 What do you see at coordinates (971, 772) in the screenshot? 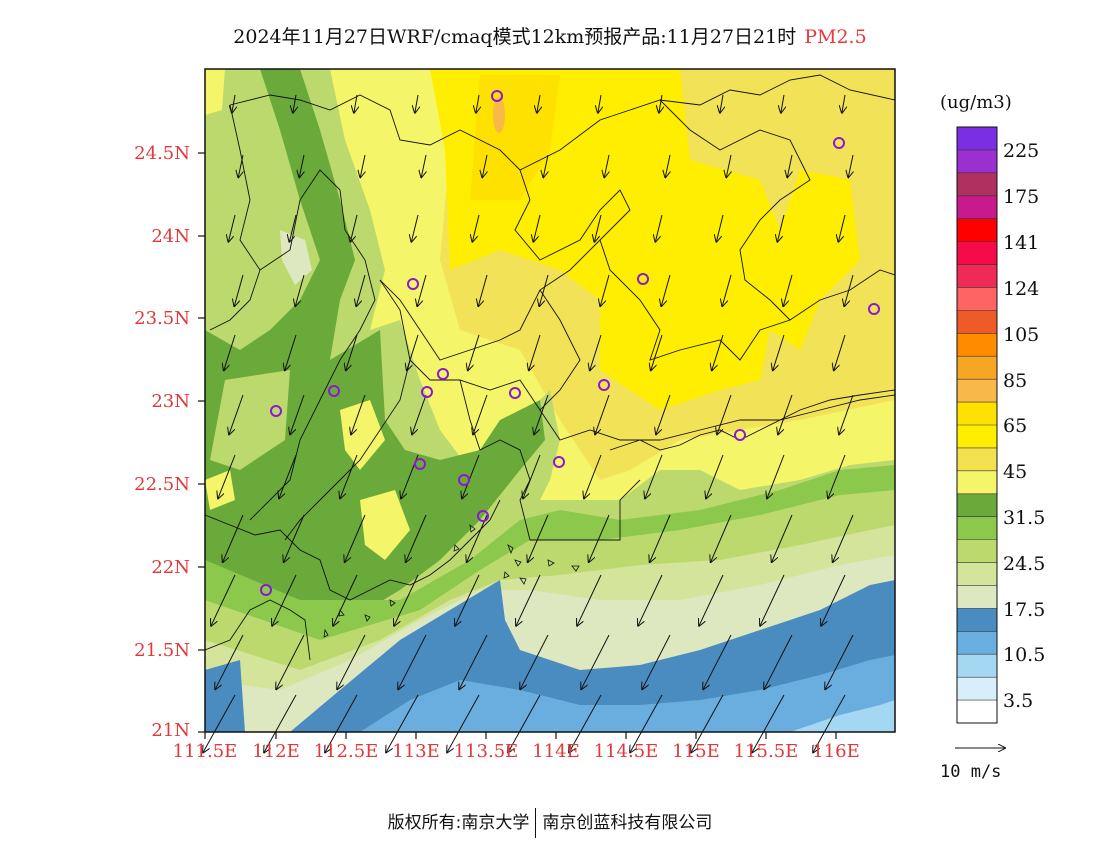
I see `reference-vector-label: 10 m/s` at bounding box center [971, 772].